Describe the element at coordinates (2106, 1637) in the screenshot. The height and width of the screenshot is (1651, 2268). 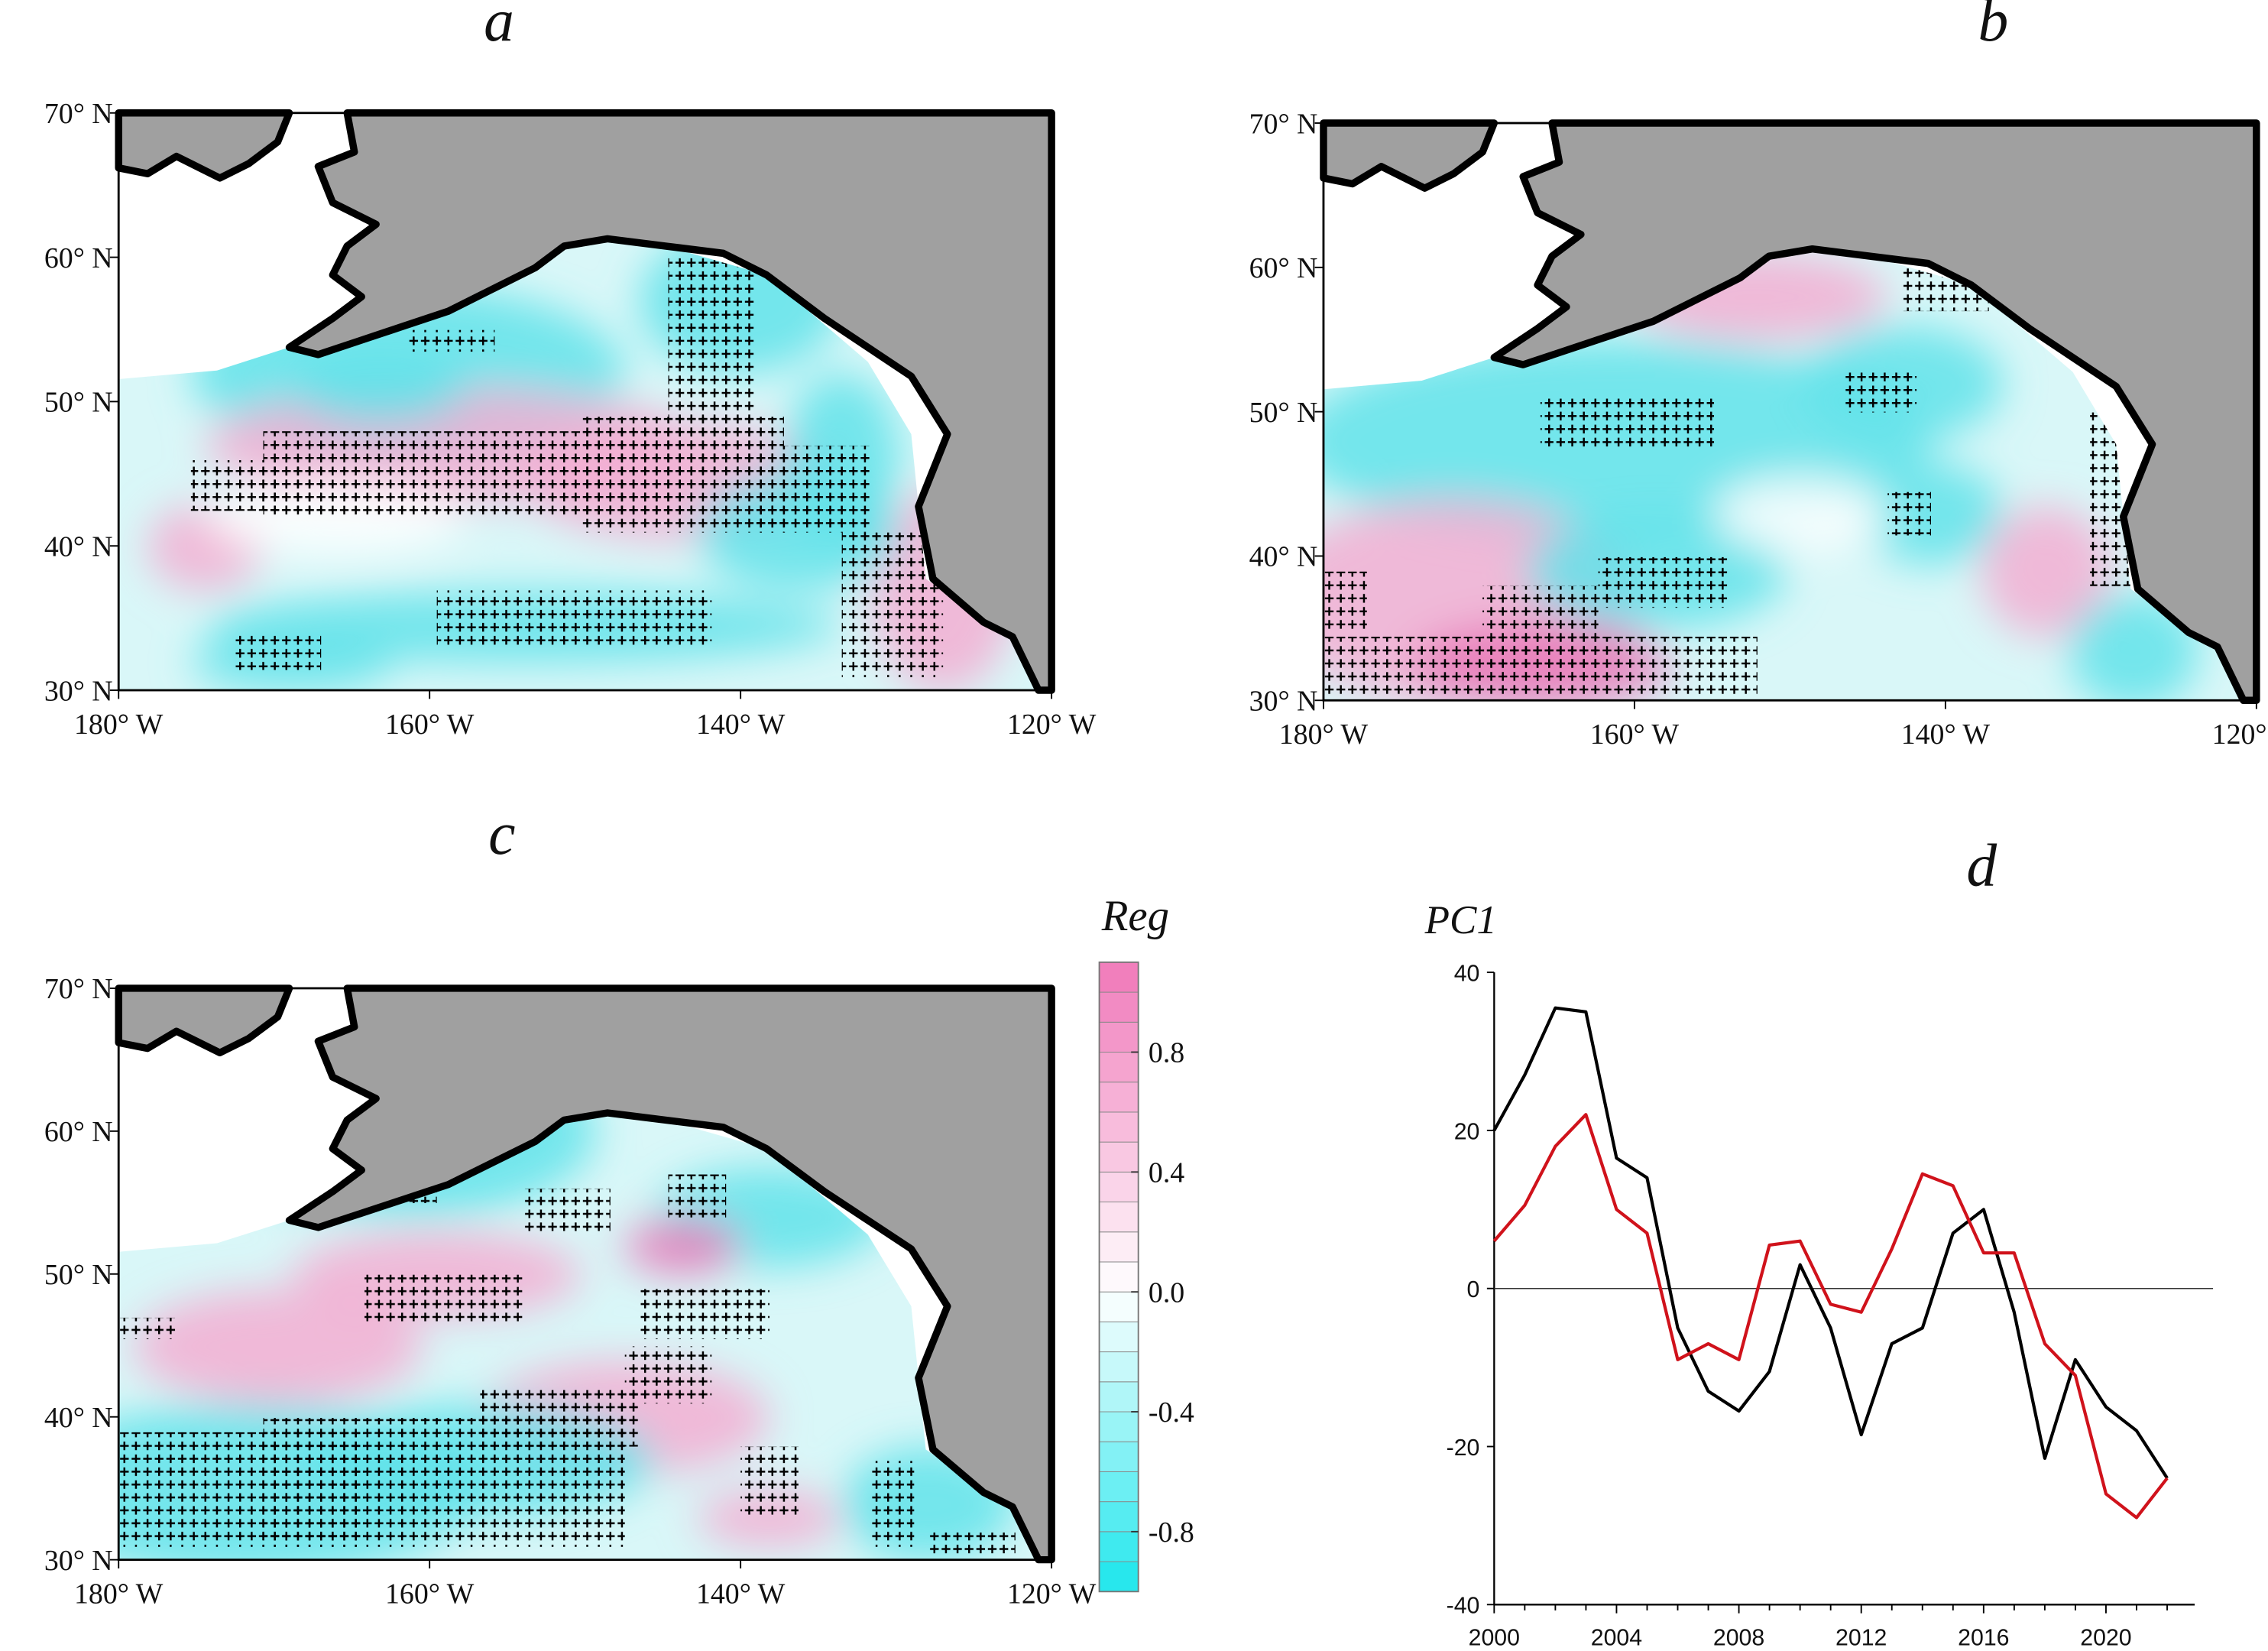
I see `x-tick-label: 2020` at that location.